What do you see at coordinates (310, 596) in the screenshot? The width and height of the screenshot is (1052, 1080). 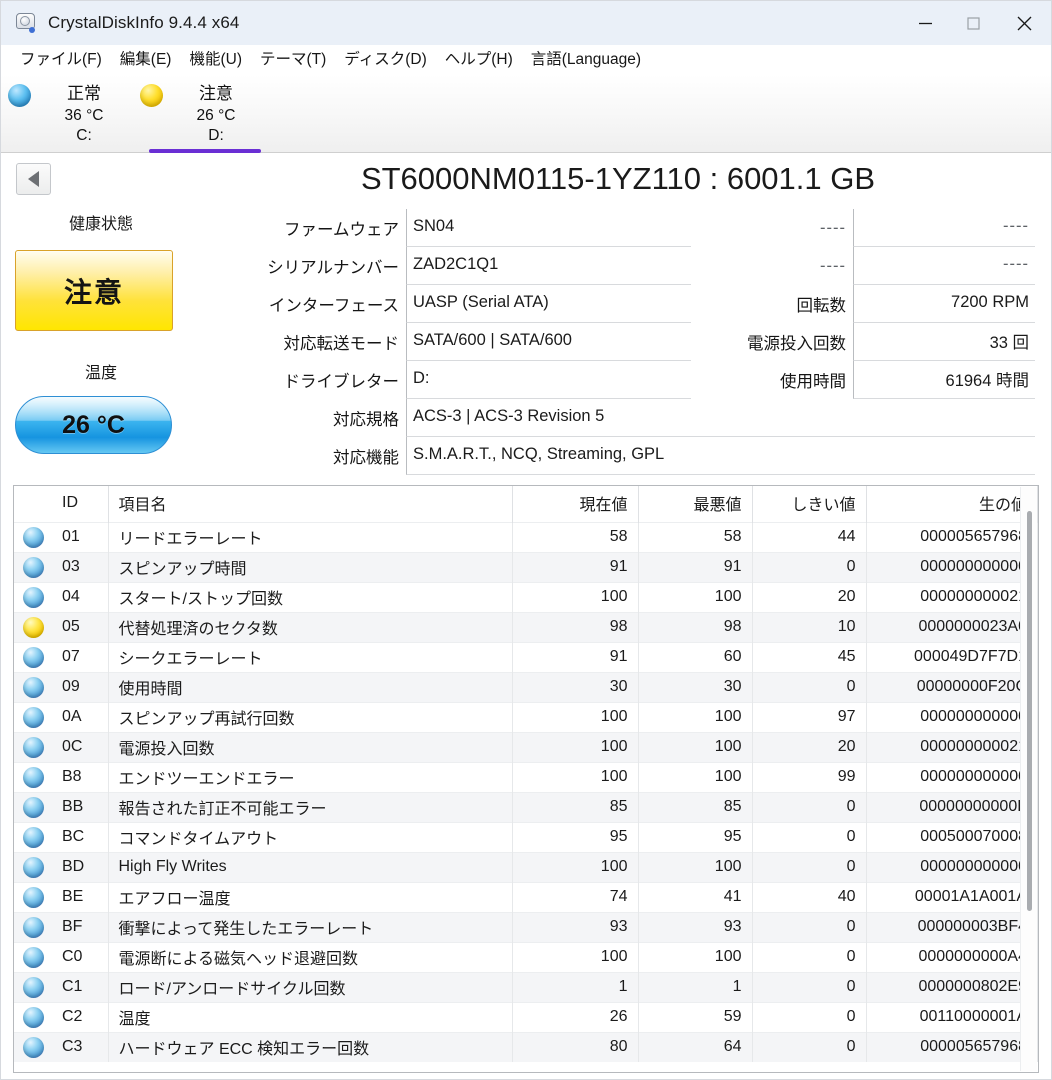 I see `cell-attribute-name: スタート/ストップ回数` at bounding box center [310, 596].